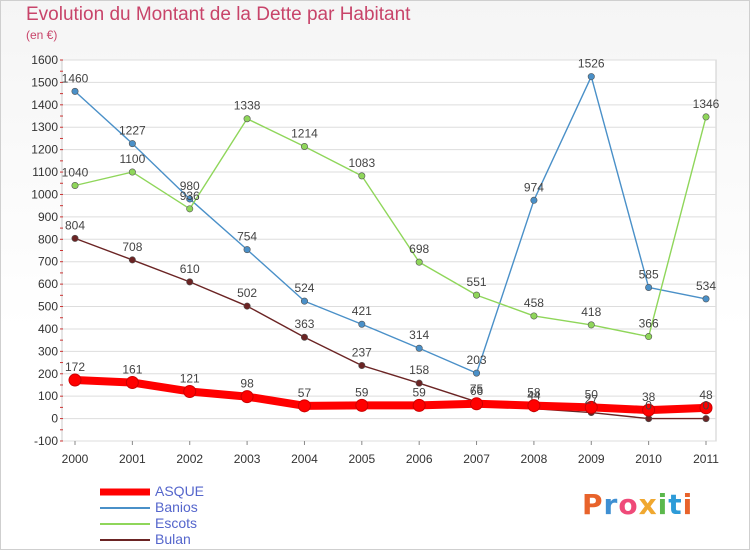 This screenshot has width=750, height=550. What do you see at coordinates (247, 384) in the screenshot?
I see `data-label-asque: 98` at bounding box center [247, 384].